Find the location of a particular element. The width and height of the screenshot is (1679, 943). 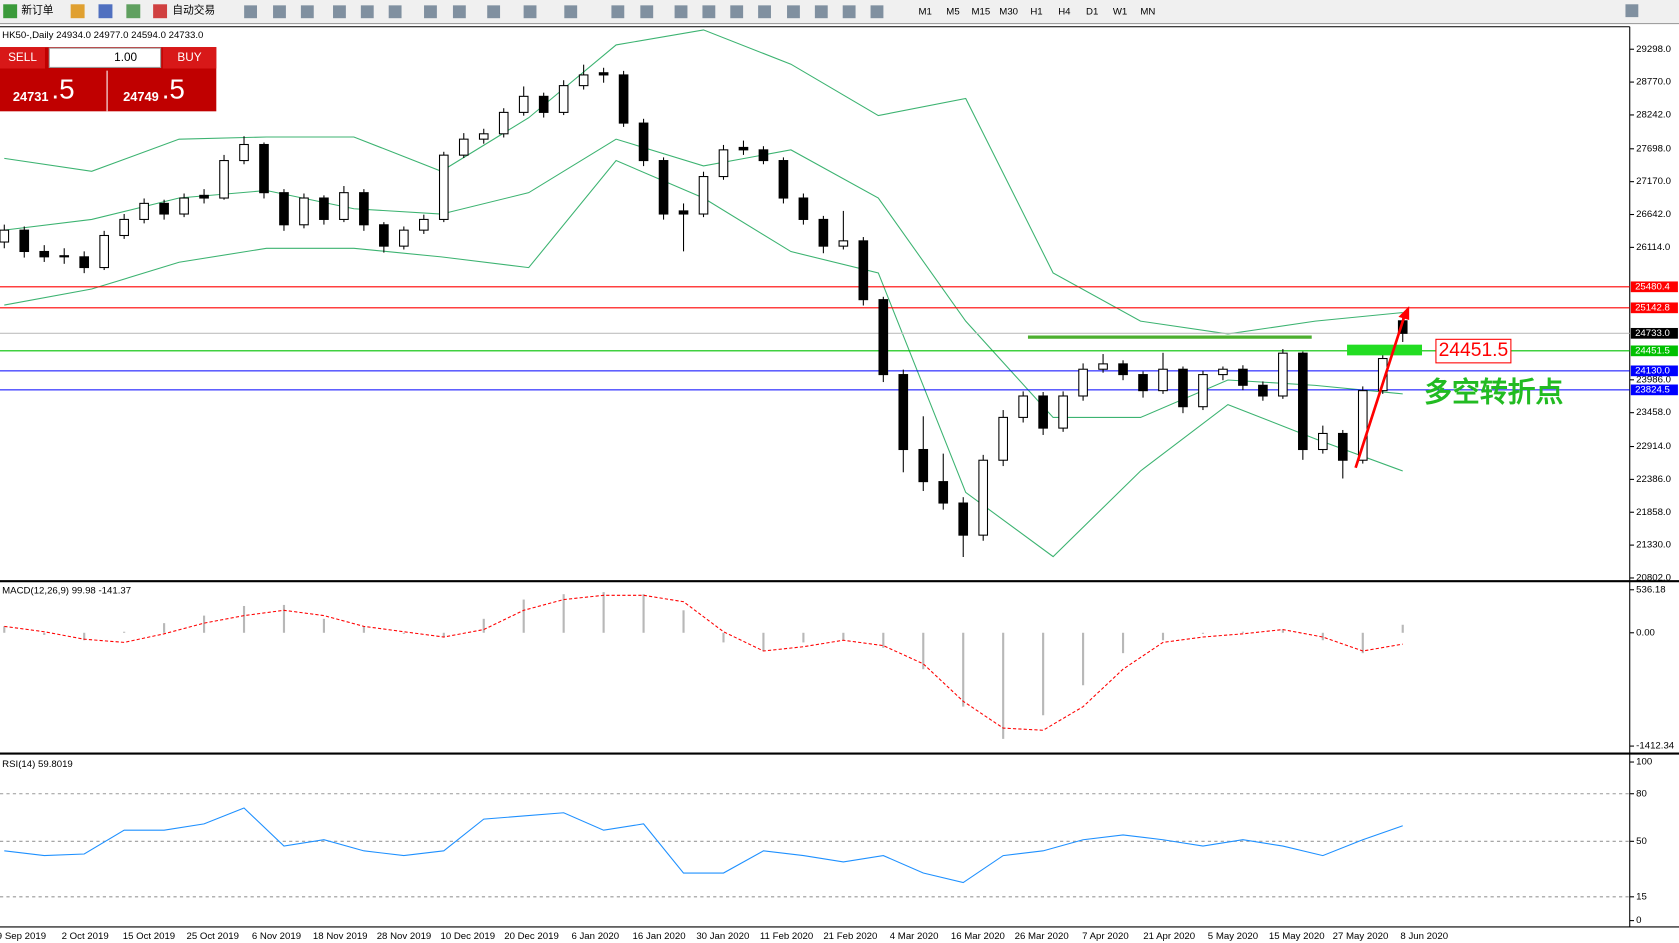

y-tick-label: 21330.0 is located at coordinates (1653, 545).